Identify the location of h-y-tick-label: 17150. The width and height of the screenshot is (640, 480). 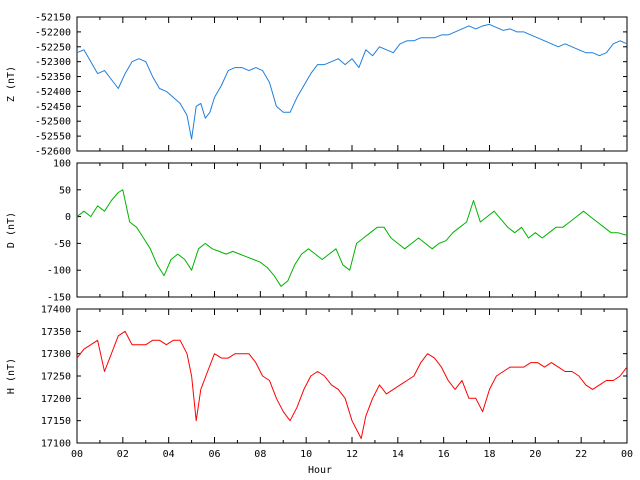
(56, 421).